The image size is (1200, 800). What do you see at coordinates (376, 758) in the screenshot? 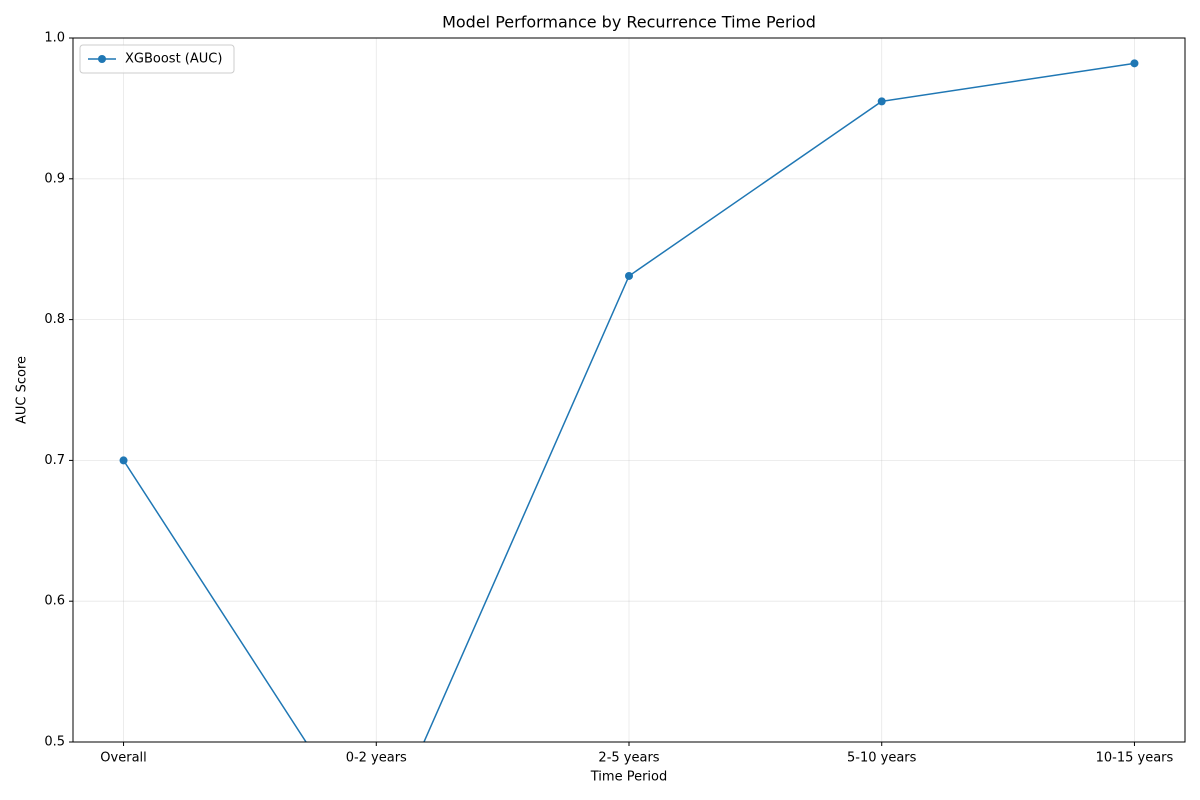
I see `x-tick-label: 0-2 years` at bounding box center [376, 758].